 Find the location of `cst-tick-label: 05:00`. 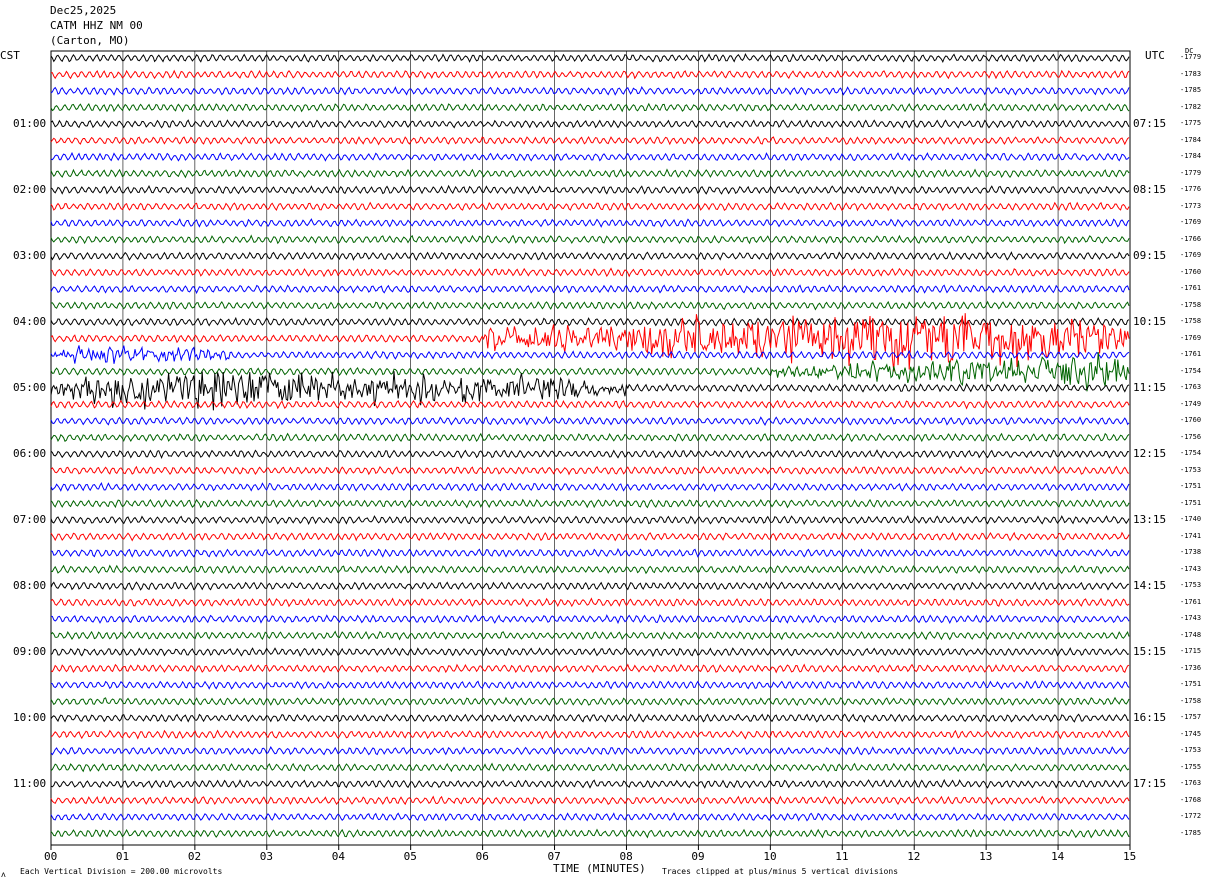

cst-tick-label: 05:00 is located at coordinates (30, 387).